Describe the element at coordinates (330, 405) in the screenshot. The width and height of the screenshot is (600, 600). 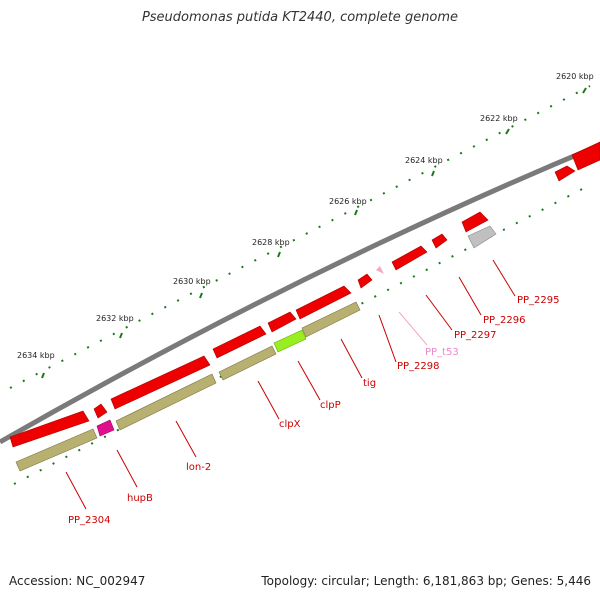
I see `gene-label: clpP` at that location.